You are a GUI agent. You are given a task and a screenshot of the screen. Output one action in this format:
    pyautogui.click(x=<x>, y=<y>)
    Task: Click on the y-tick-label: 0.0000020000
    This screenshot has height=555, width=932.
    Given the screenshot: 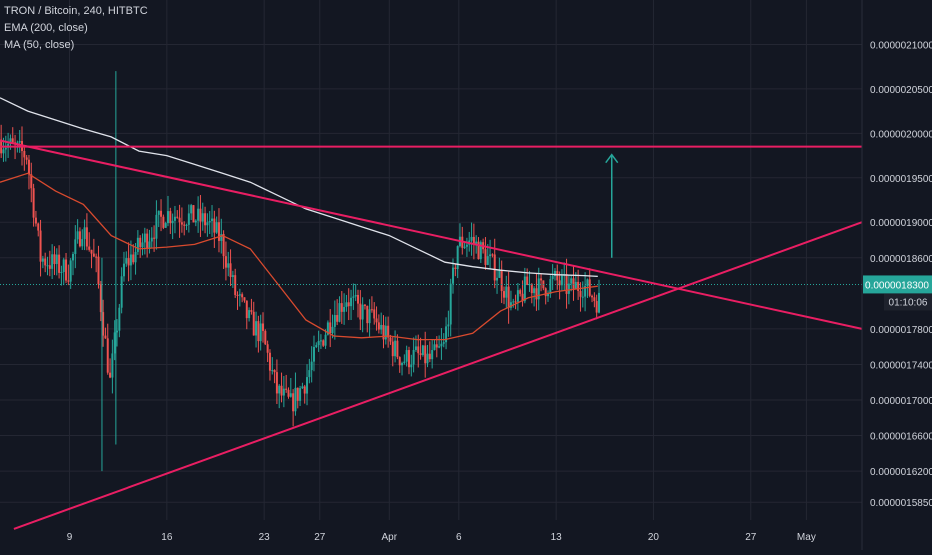 What is the action you would take?
    pyautogui.click(x=901, y=134)
    